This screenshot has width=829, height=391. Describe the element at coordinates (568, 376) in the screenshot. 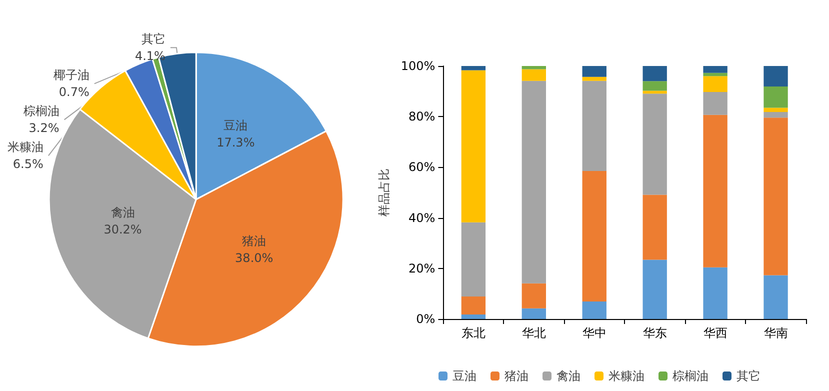

I see `legend-label: 禽油` at that location.